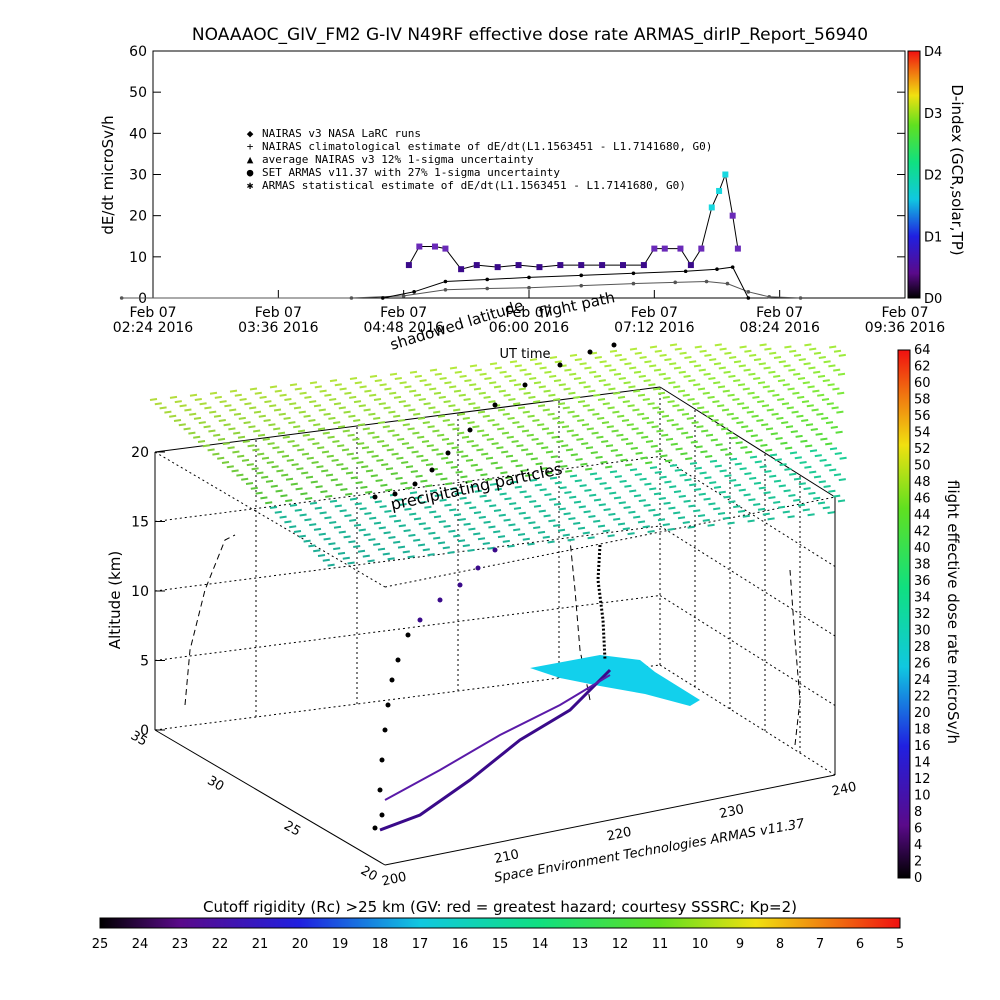 This screenshot has height=1000, width=1000. Describe the element at coordinates (528, 313) in the screenshot. I see `x-tick-date: Feb 07` at that location.